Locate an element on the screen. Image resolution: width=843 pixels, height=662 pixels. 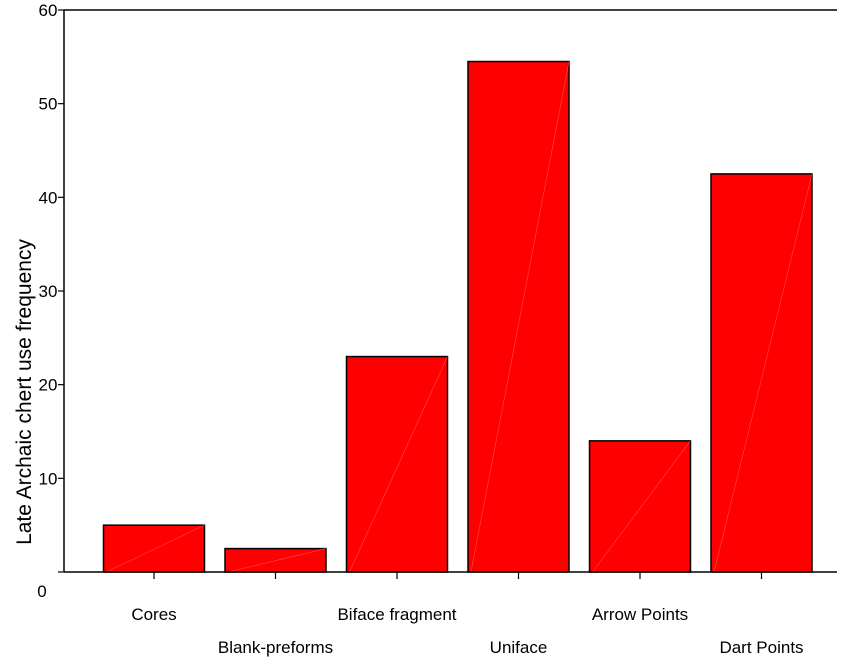
x-tick-label-arrow-points: Arrow Points is located at coordinates (640, 614).